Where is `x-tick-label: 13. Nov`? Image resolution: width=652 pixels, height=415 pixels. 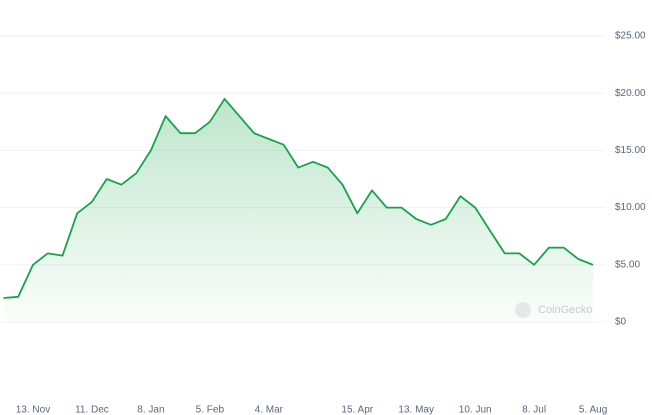 x-tick-label: 13. Nov is located at coordinates (33, 410).